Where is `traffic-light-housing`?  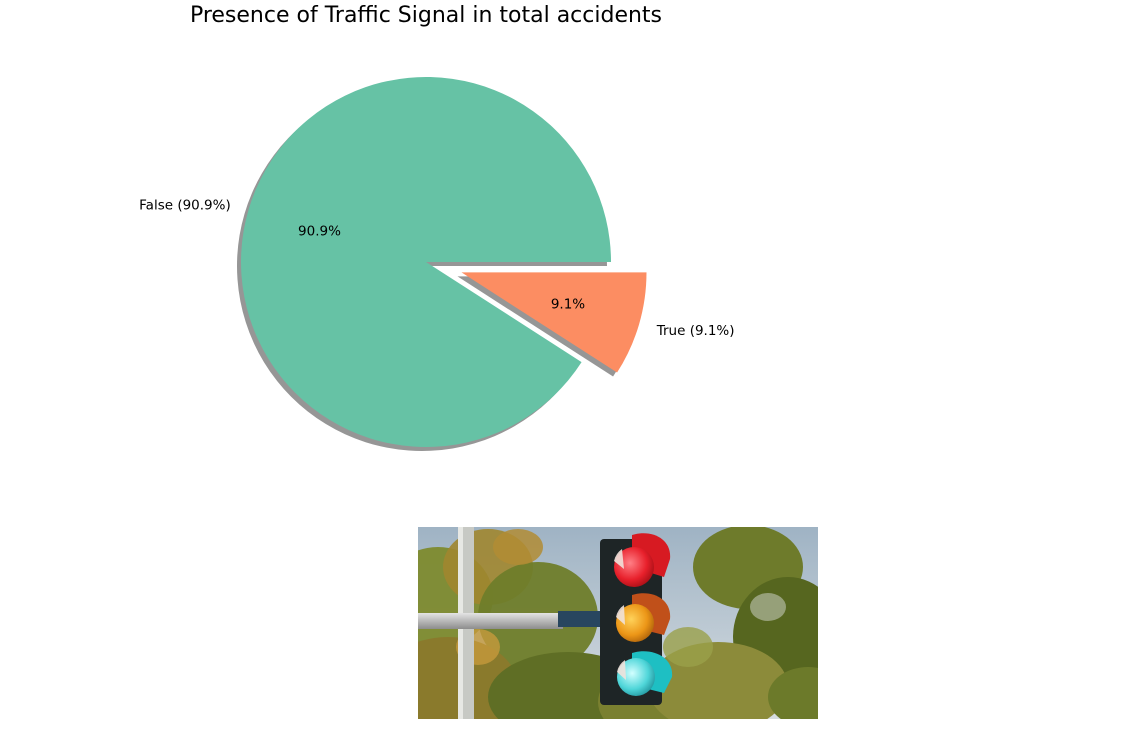
traffic-light-housing is located at coordinates (636, 619).